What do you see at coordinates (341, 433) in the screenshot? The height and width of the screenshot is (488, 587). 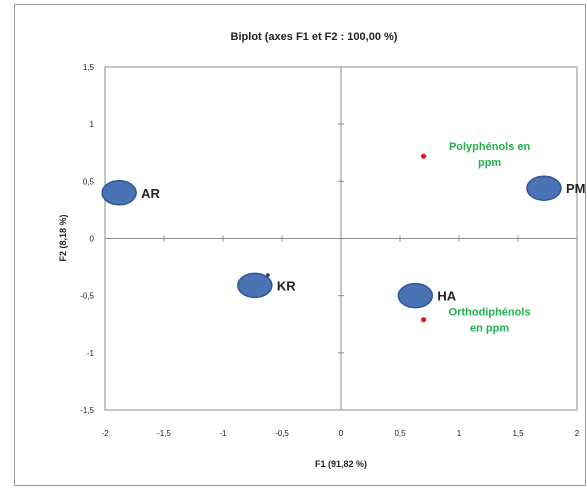 I see `x-tick-label: 0` at bounding box center [341, 433].